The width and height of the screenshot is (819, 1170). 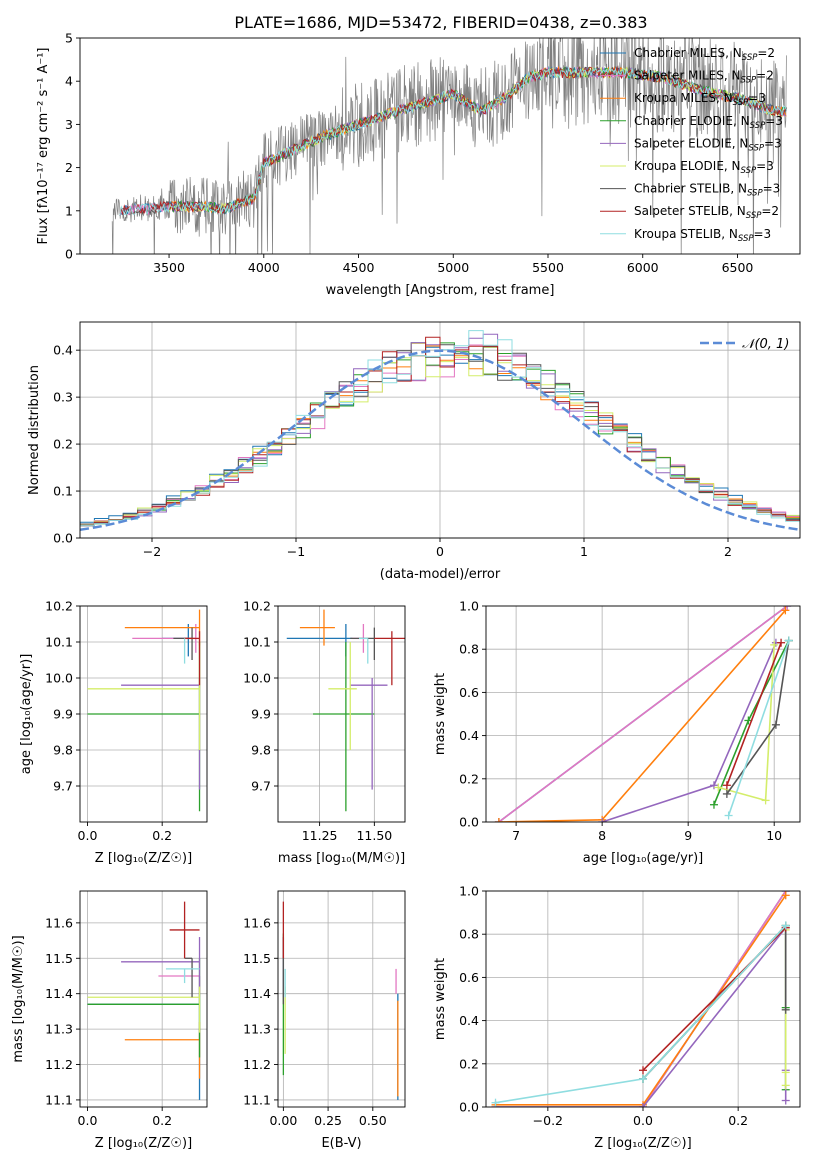 I want to click on y-tick-label: 0.6, so click(x=469, y=692).